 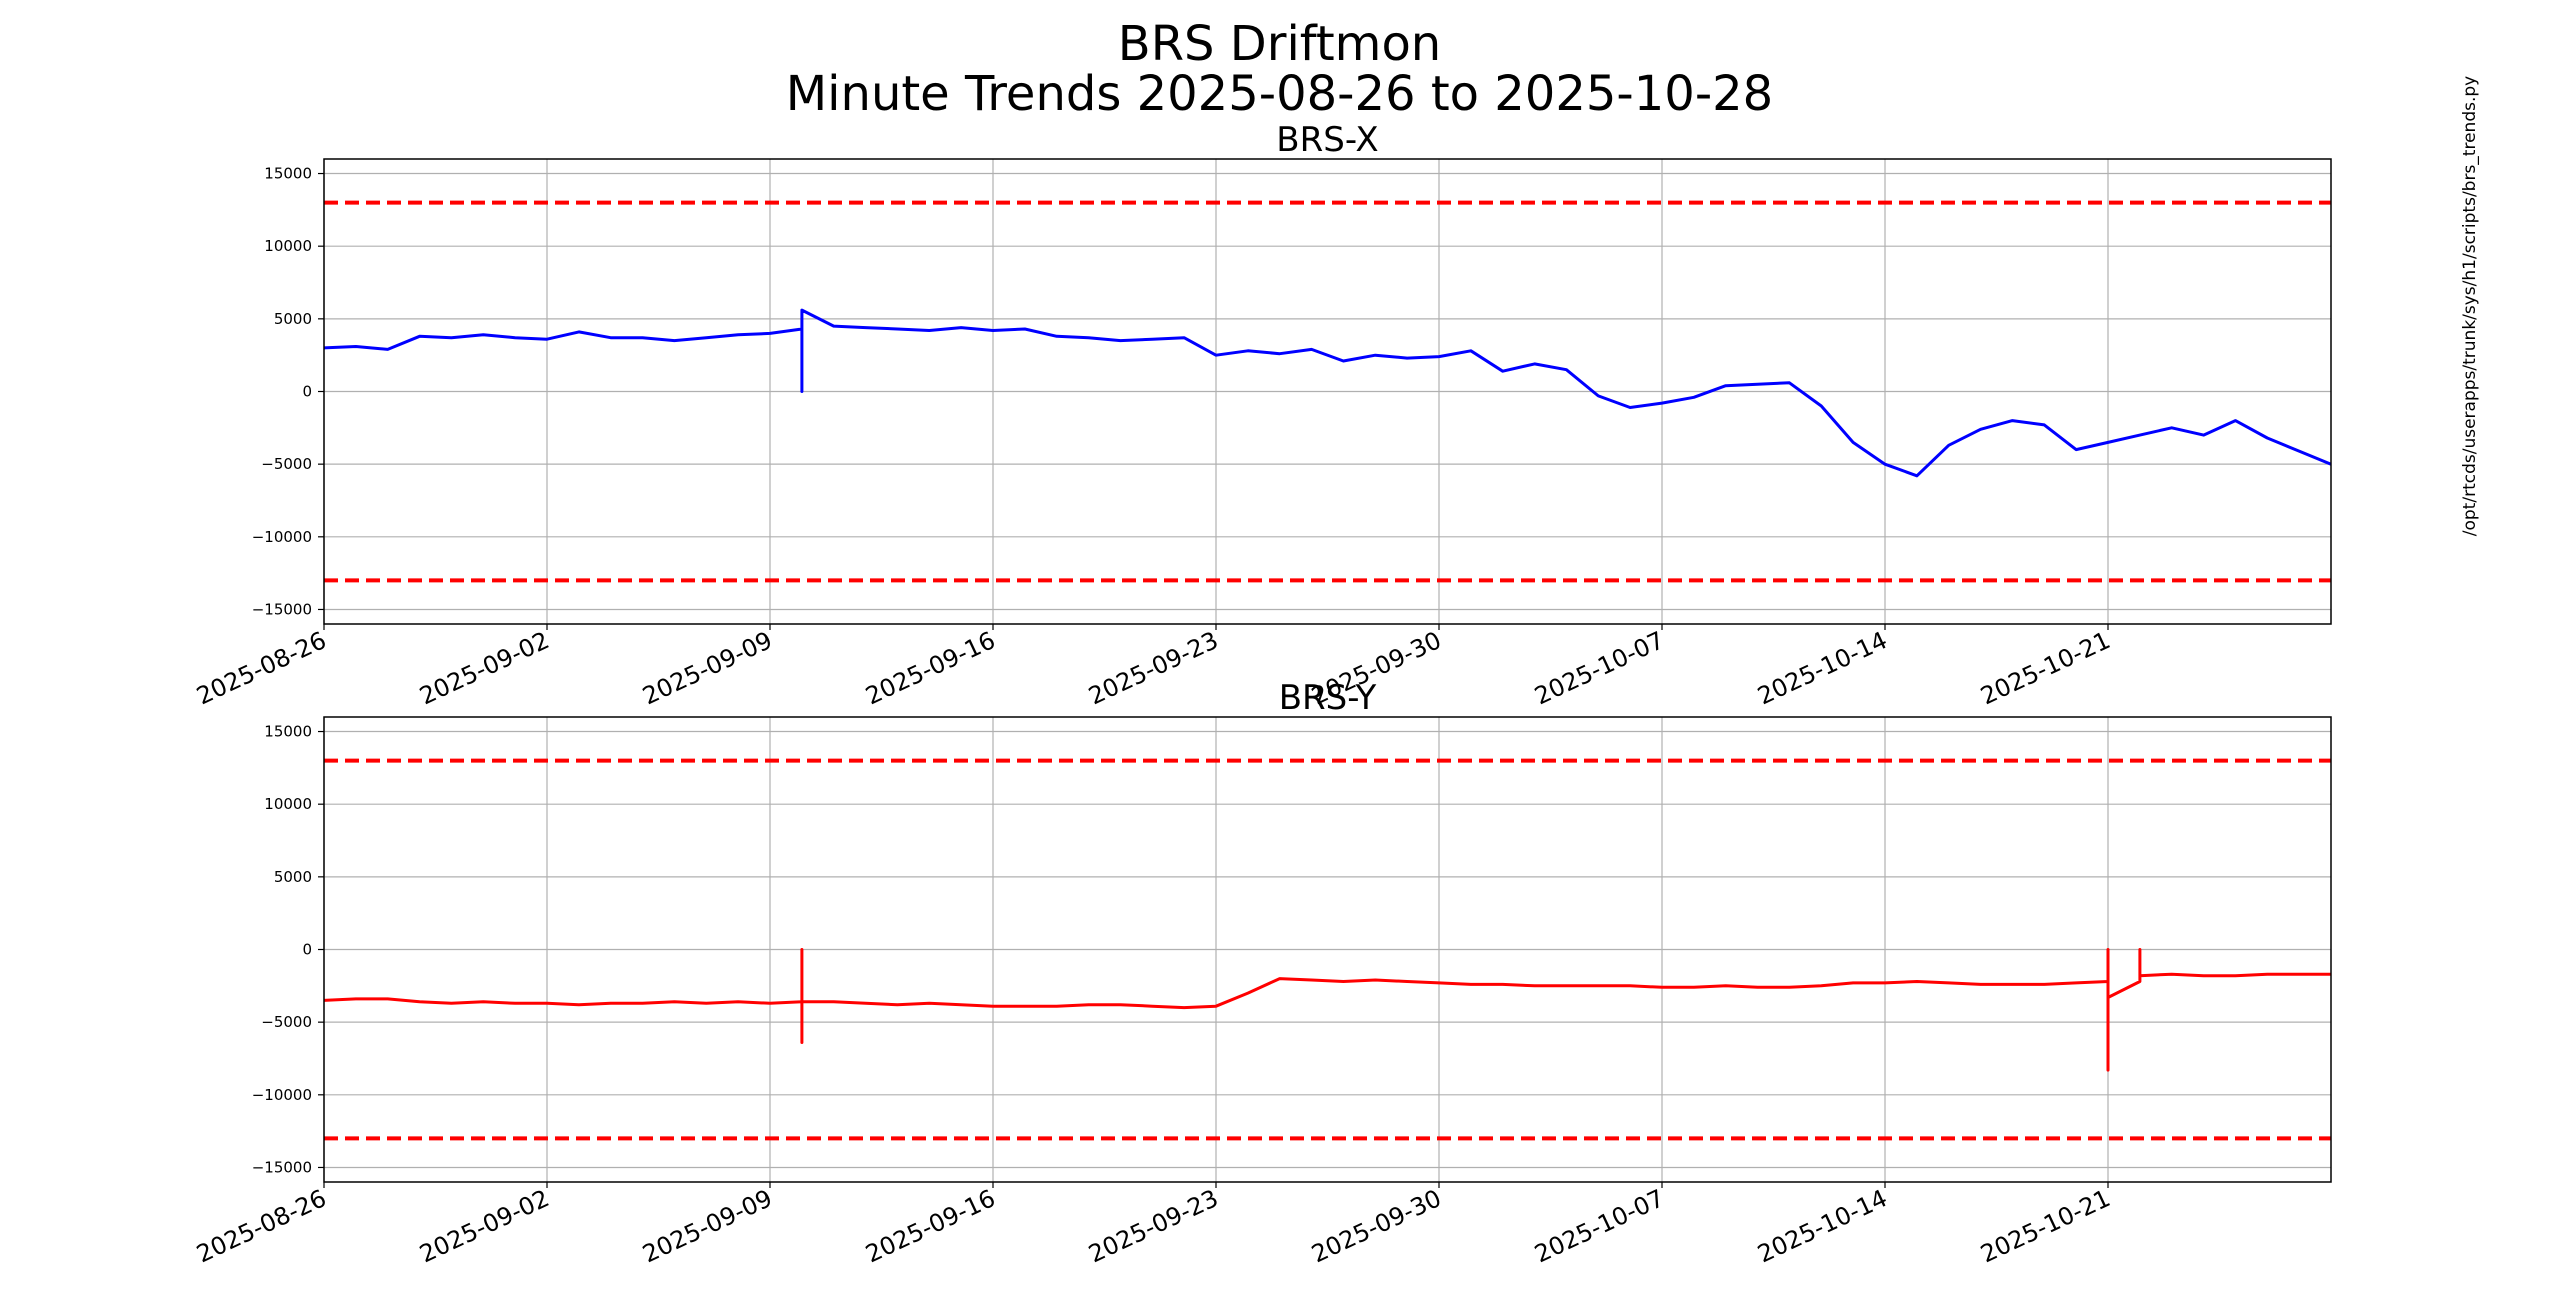 I want to click on figure-title-line2: Minute Trends 2025-08-26 to 2025-10-28, so click(x=1279, y=94).